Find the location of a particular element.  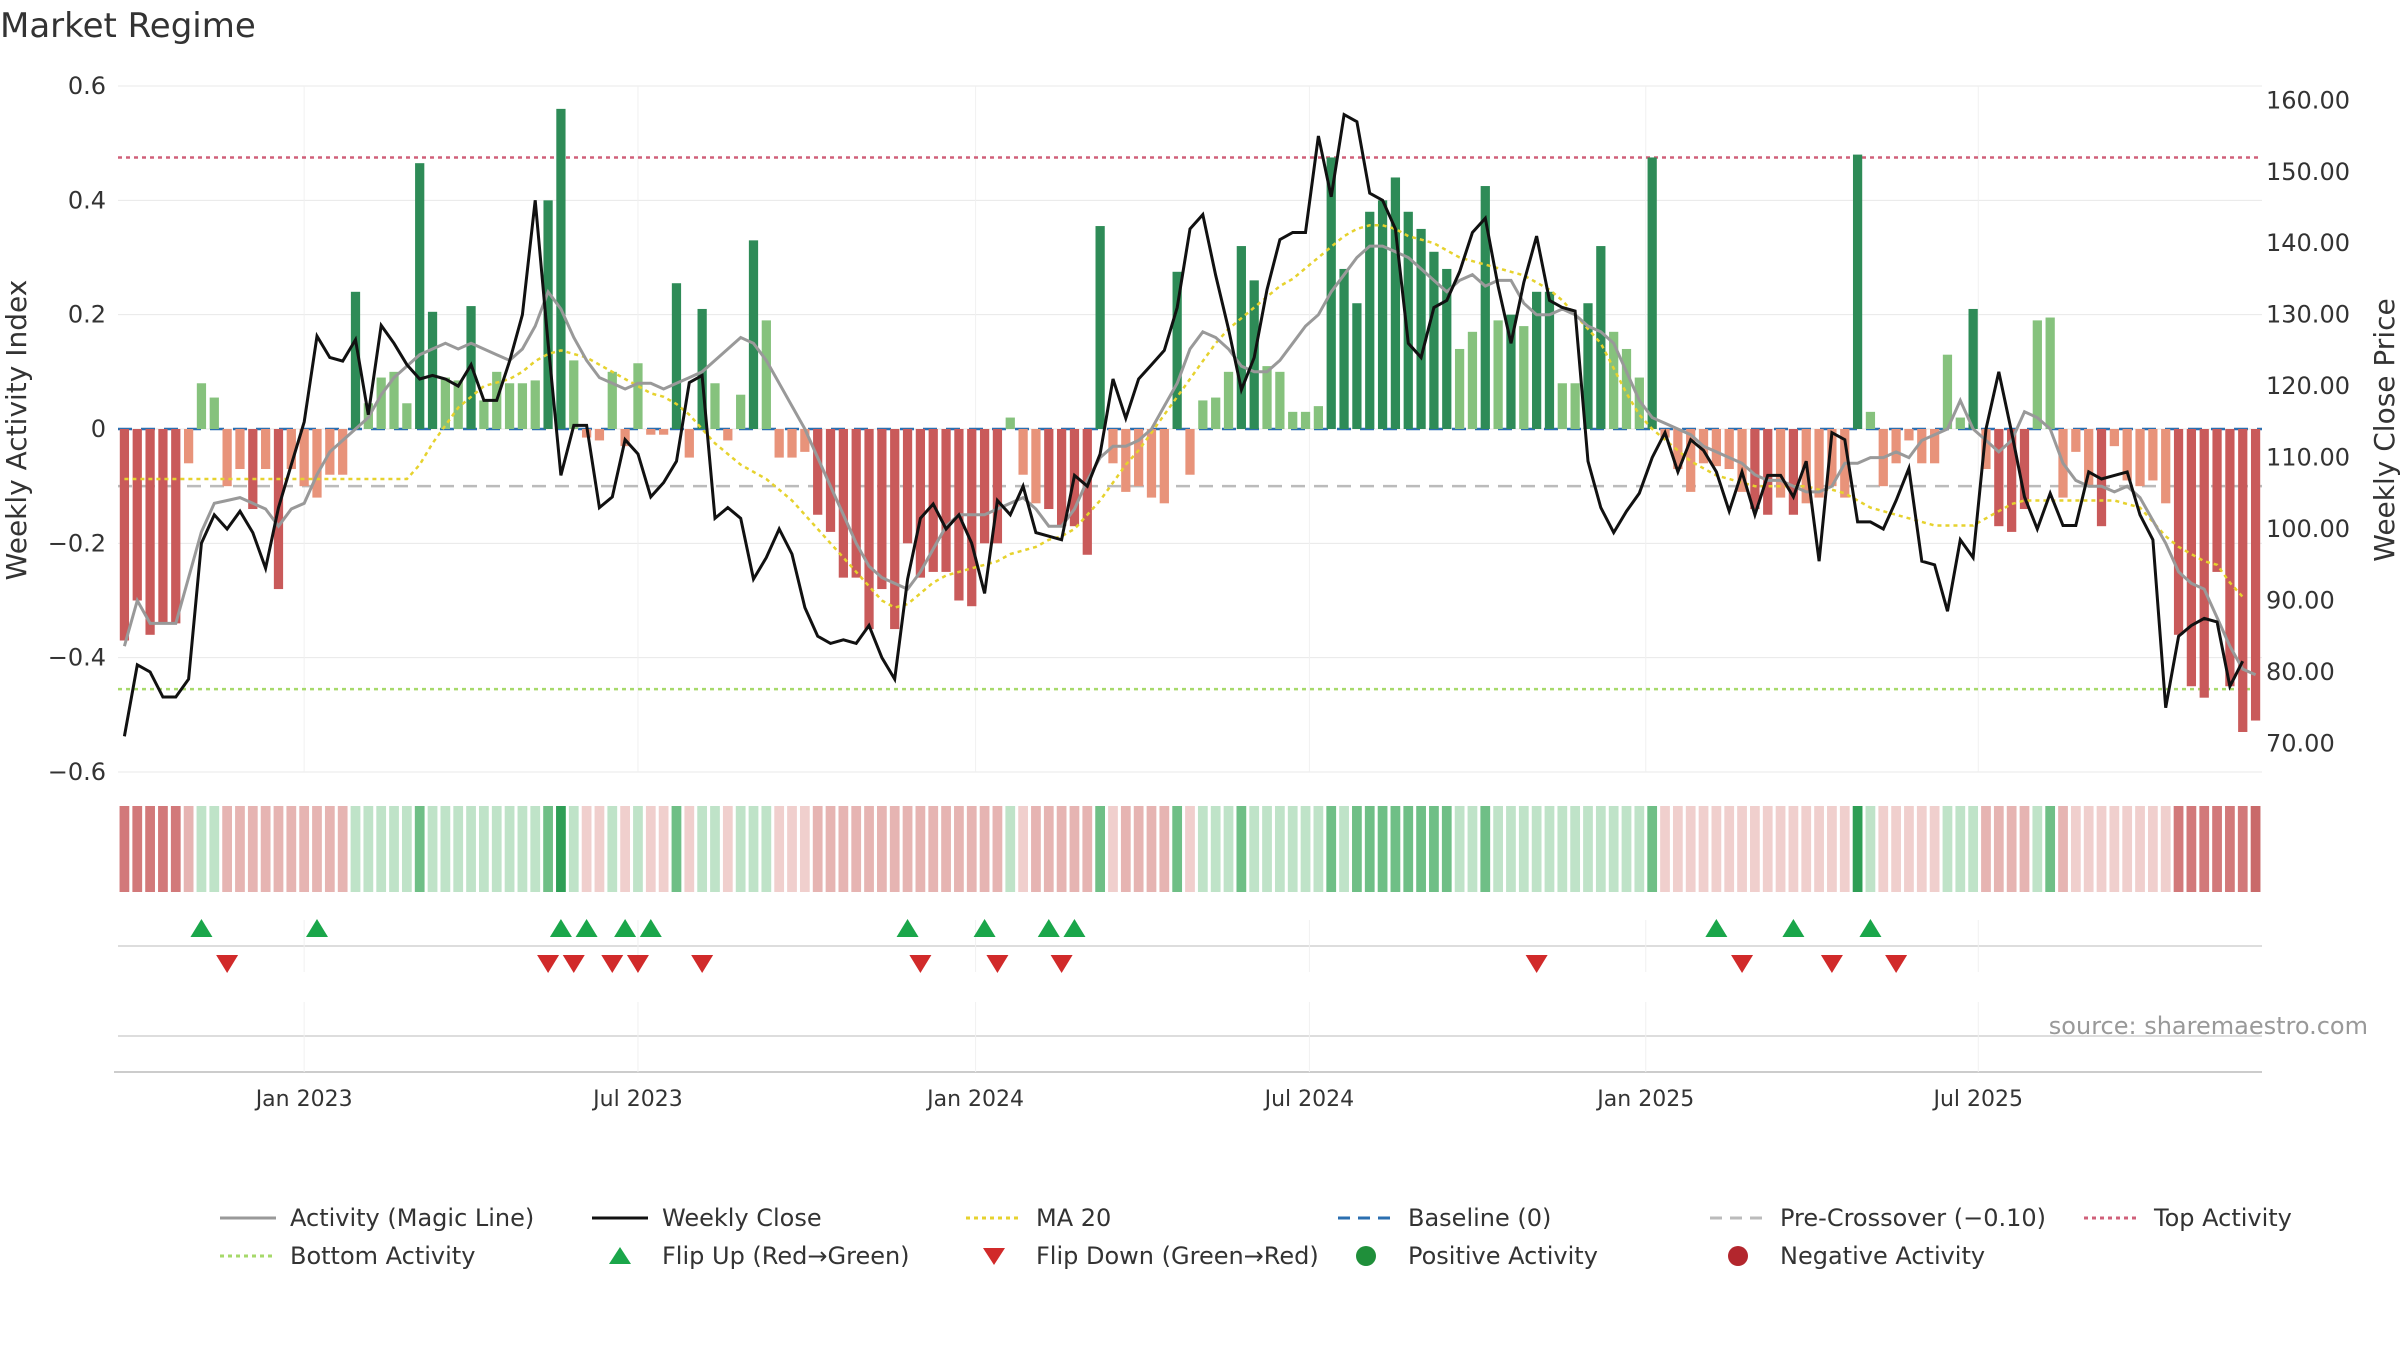

legend-swatch is located at coordinates (994, 1256).